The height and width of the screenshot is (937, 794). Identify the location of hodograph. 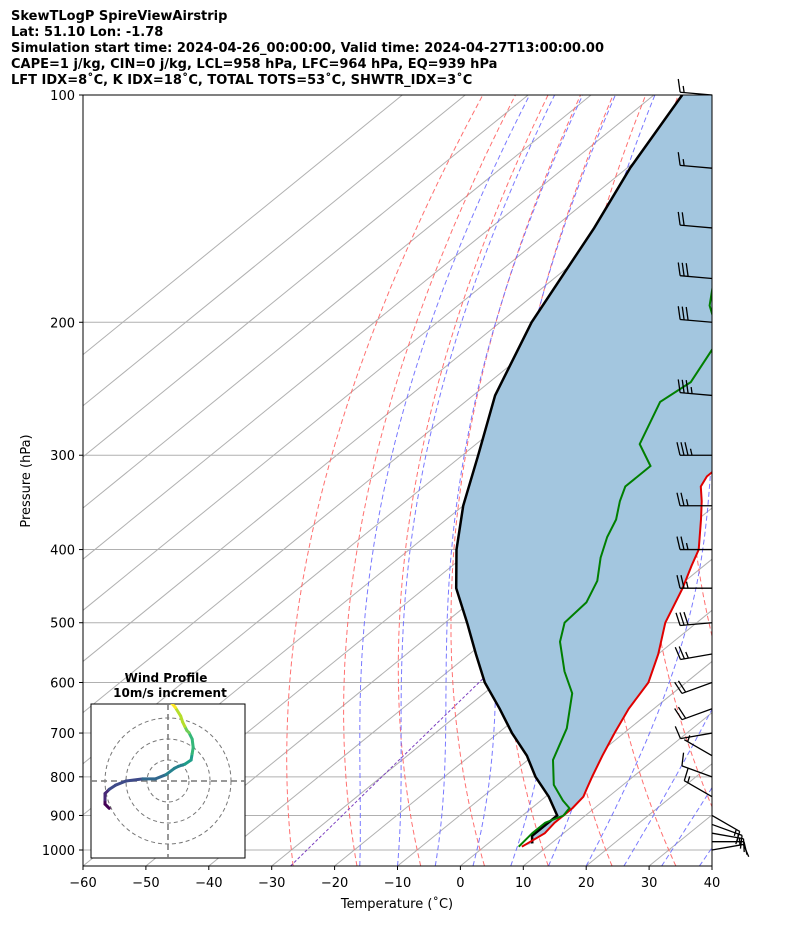
(168, 781).